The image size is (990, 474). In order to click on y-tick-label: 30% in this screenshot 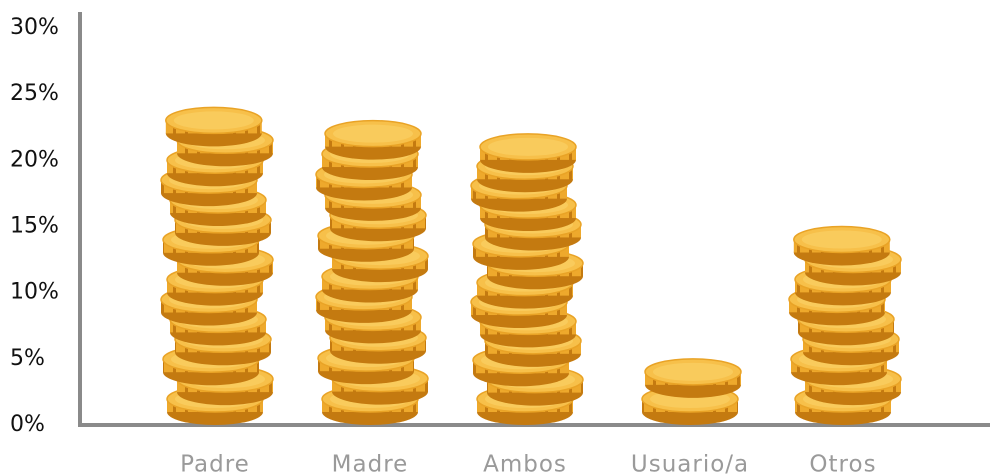, I will do `click(34, 27)`.